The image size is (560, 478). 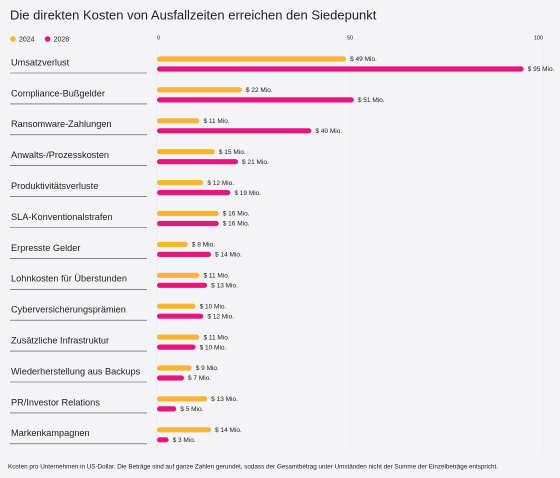 I want to click on category-label: Compliance-Bußgelder, so click(x=58, y=93).